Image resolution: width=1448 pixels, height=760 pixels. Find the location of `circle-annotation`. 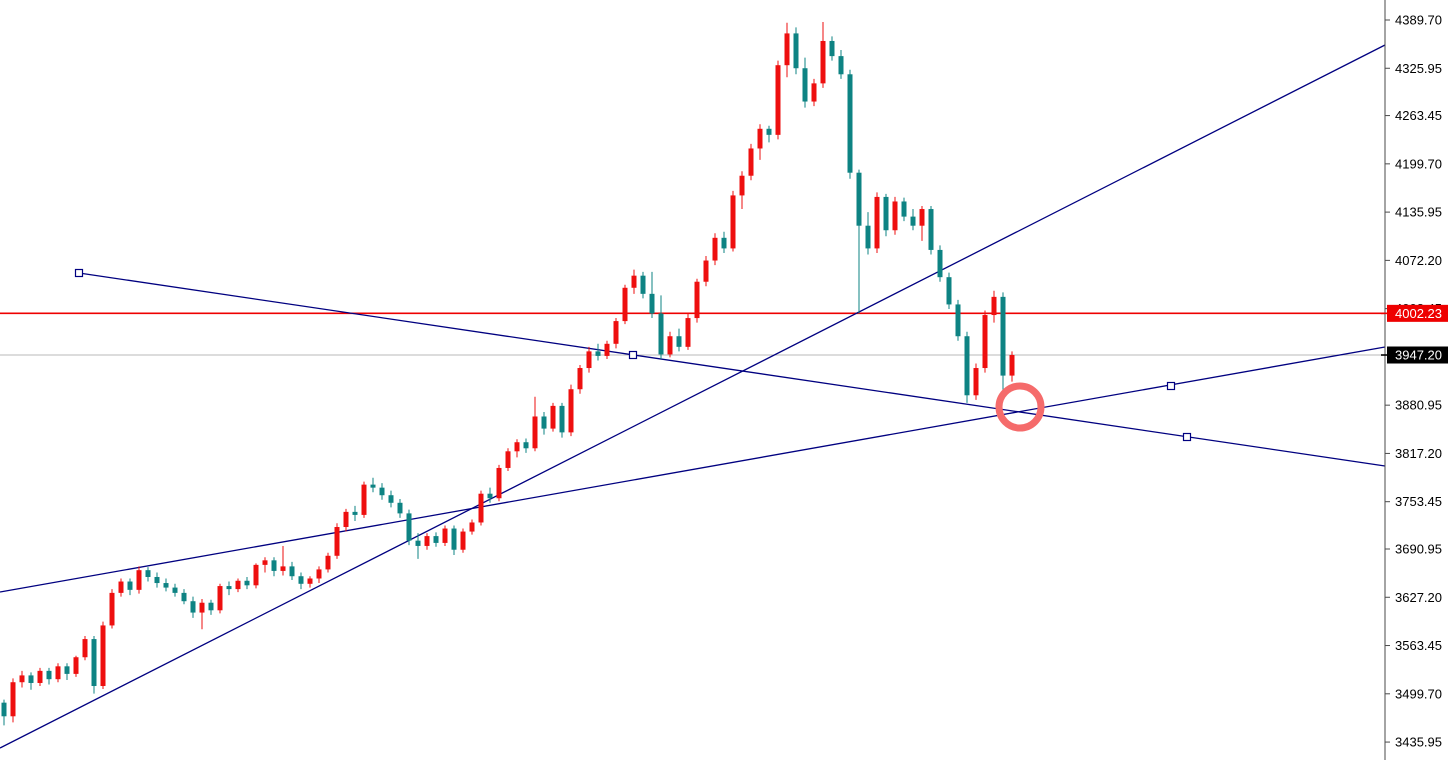

circle-annotation is located at coordinates (1020, 407).